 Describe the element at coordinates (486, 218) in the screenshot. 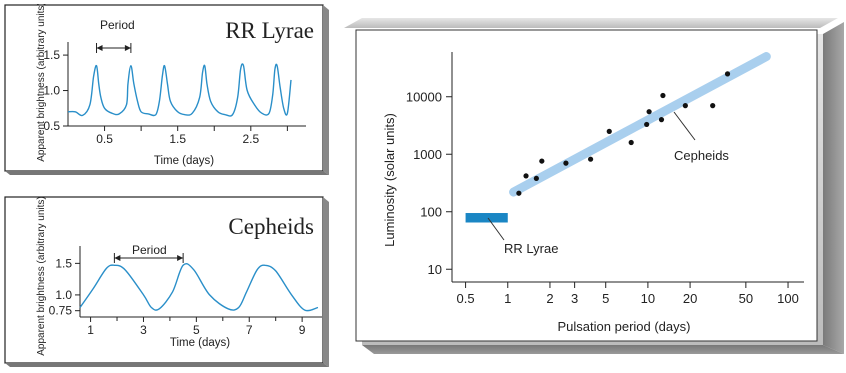

I see `rr-lyrae-region` at that location.